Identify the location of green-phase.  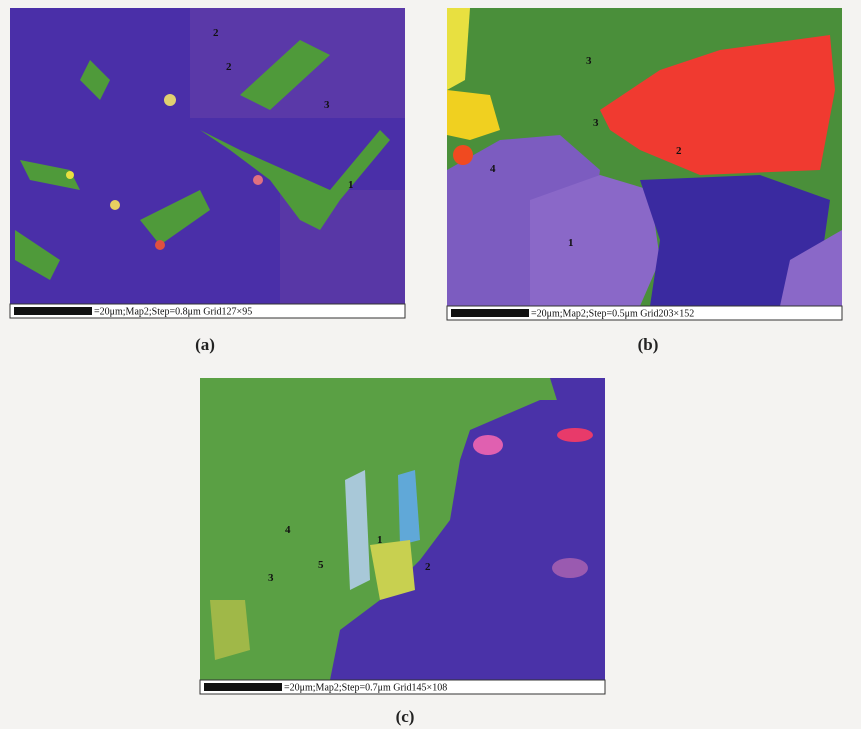
(202, 160).